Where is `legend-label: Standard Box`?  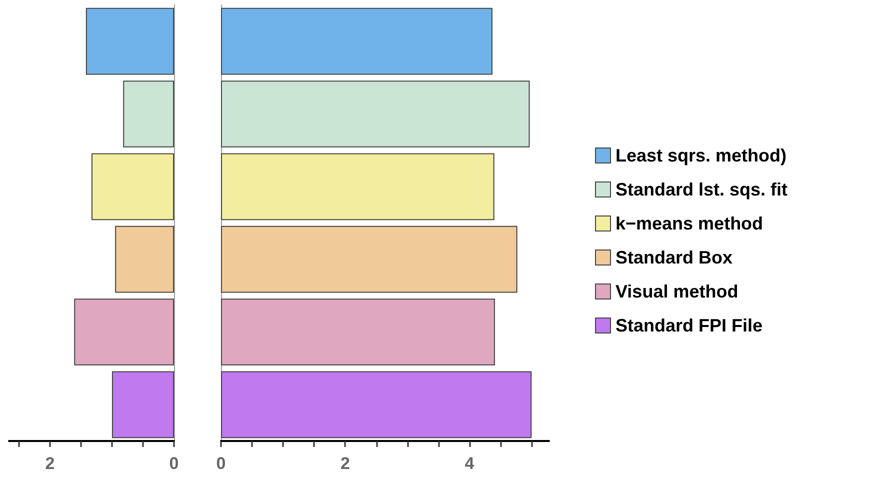 legend-label: Standard Box is located at coordinates (674, 258).